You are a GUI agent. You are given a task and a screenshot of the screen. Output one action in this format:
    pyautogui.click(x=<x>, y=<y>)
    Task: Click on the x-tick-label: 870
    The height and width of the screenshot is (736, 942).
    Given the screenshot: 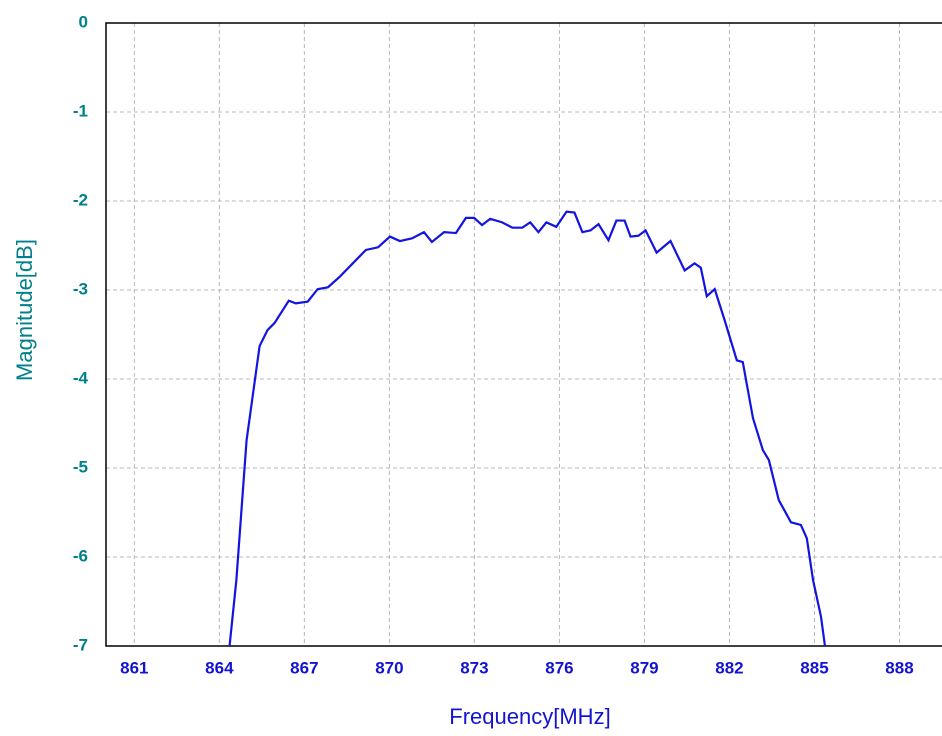 What is the action you would take?
    pyautogui.click(x=389, y=667)
    